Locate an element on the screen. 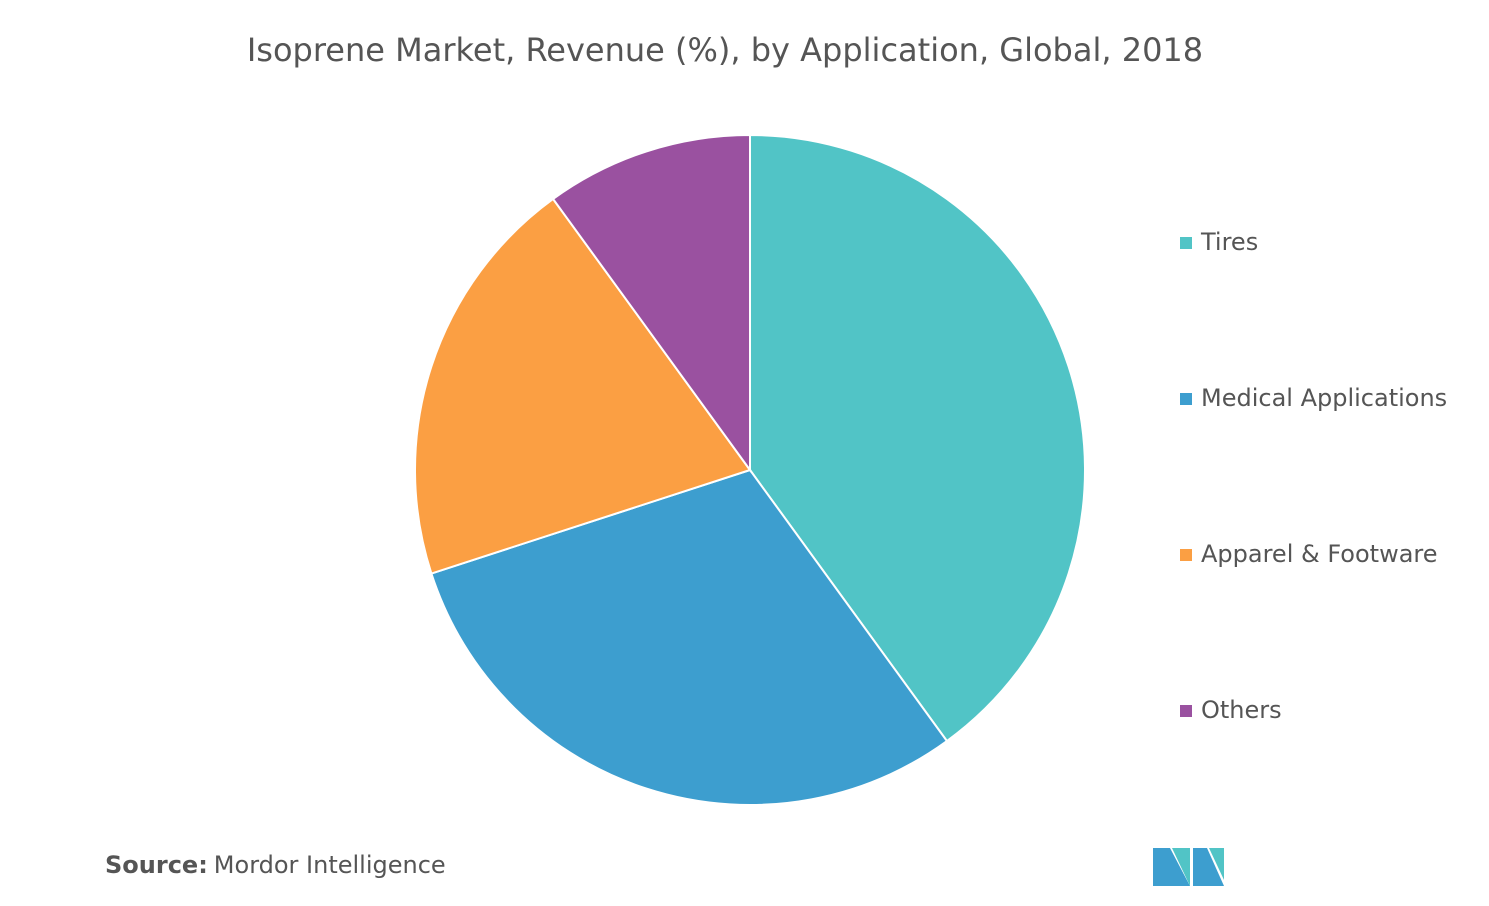 This screenshot has height=906, width=1489. legend-label: Tires is located at coordinates (1229, 242).